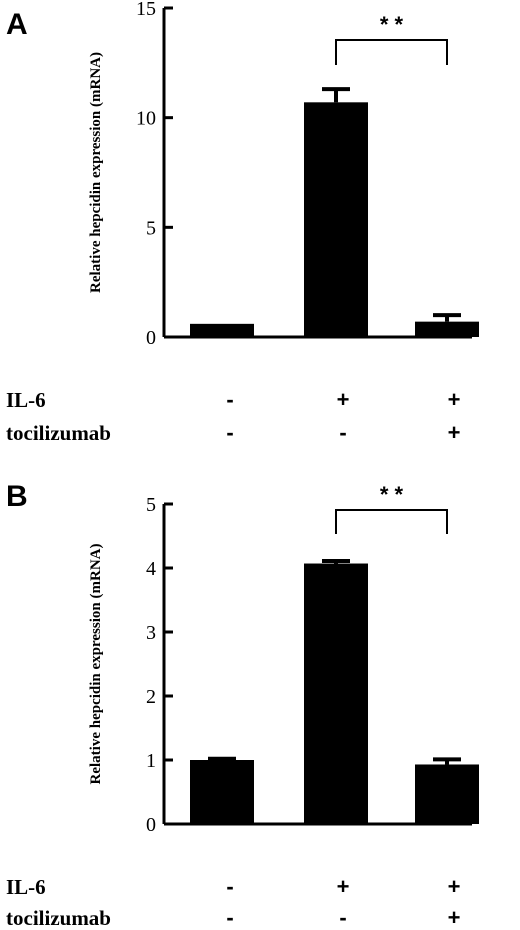 Image resolution: width=520 pixels, height=930 pixels. Describe the element at coordinates (17, 24) in the screenshot. I see `panel-label: A` at that location.